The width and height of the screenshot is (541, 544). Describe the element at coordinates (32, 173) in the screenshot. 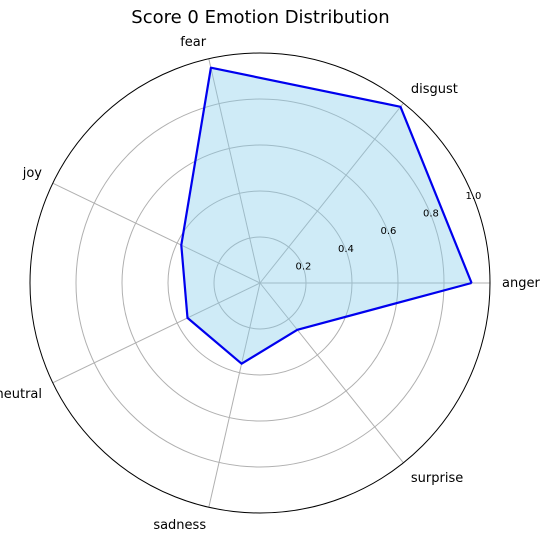

I see `category-label: joy` at that location.